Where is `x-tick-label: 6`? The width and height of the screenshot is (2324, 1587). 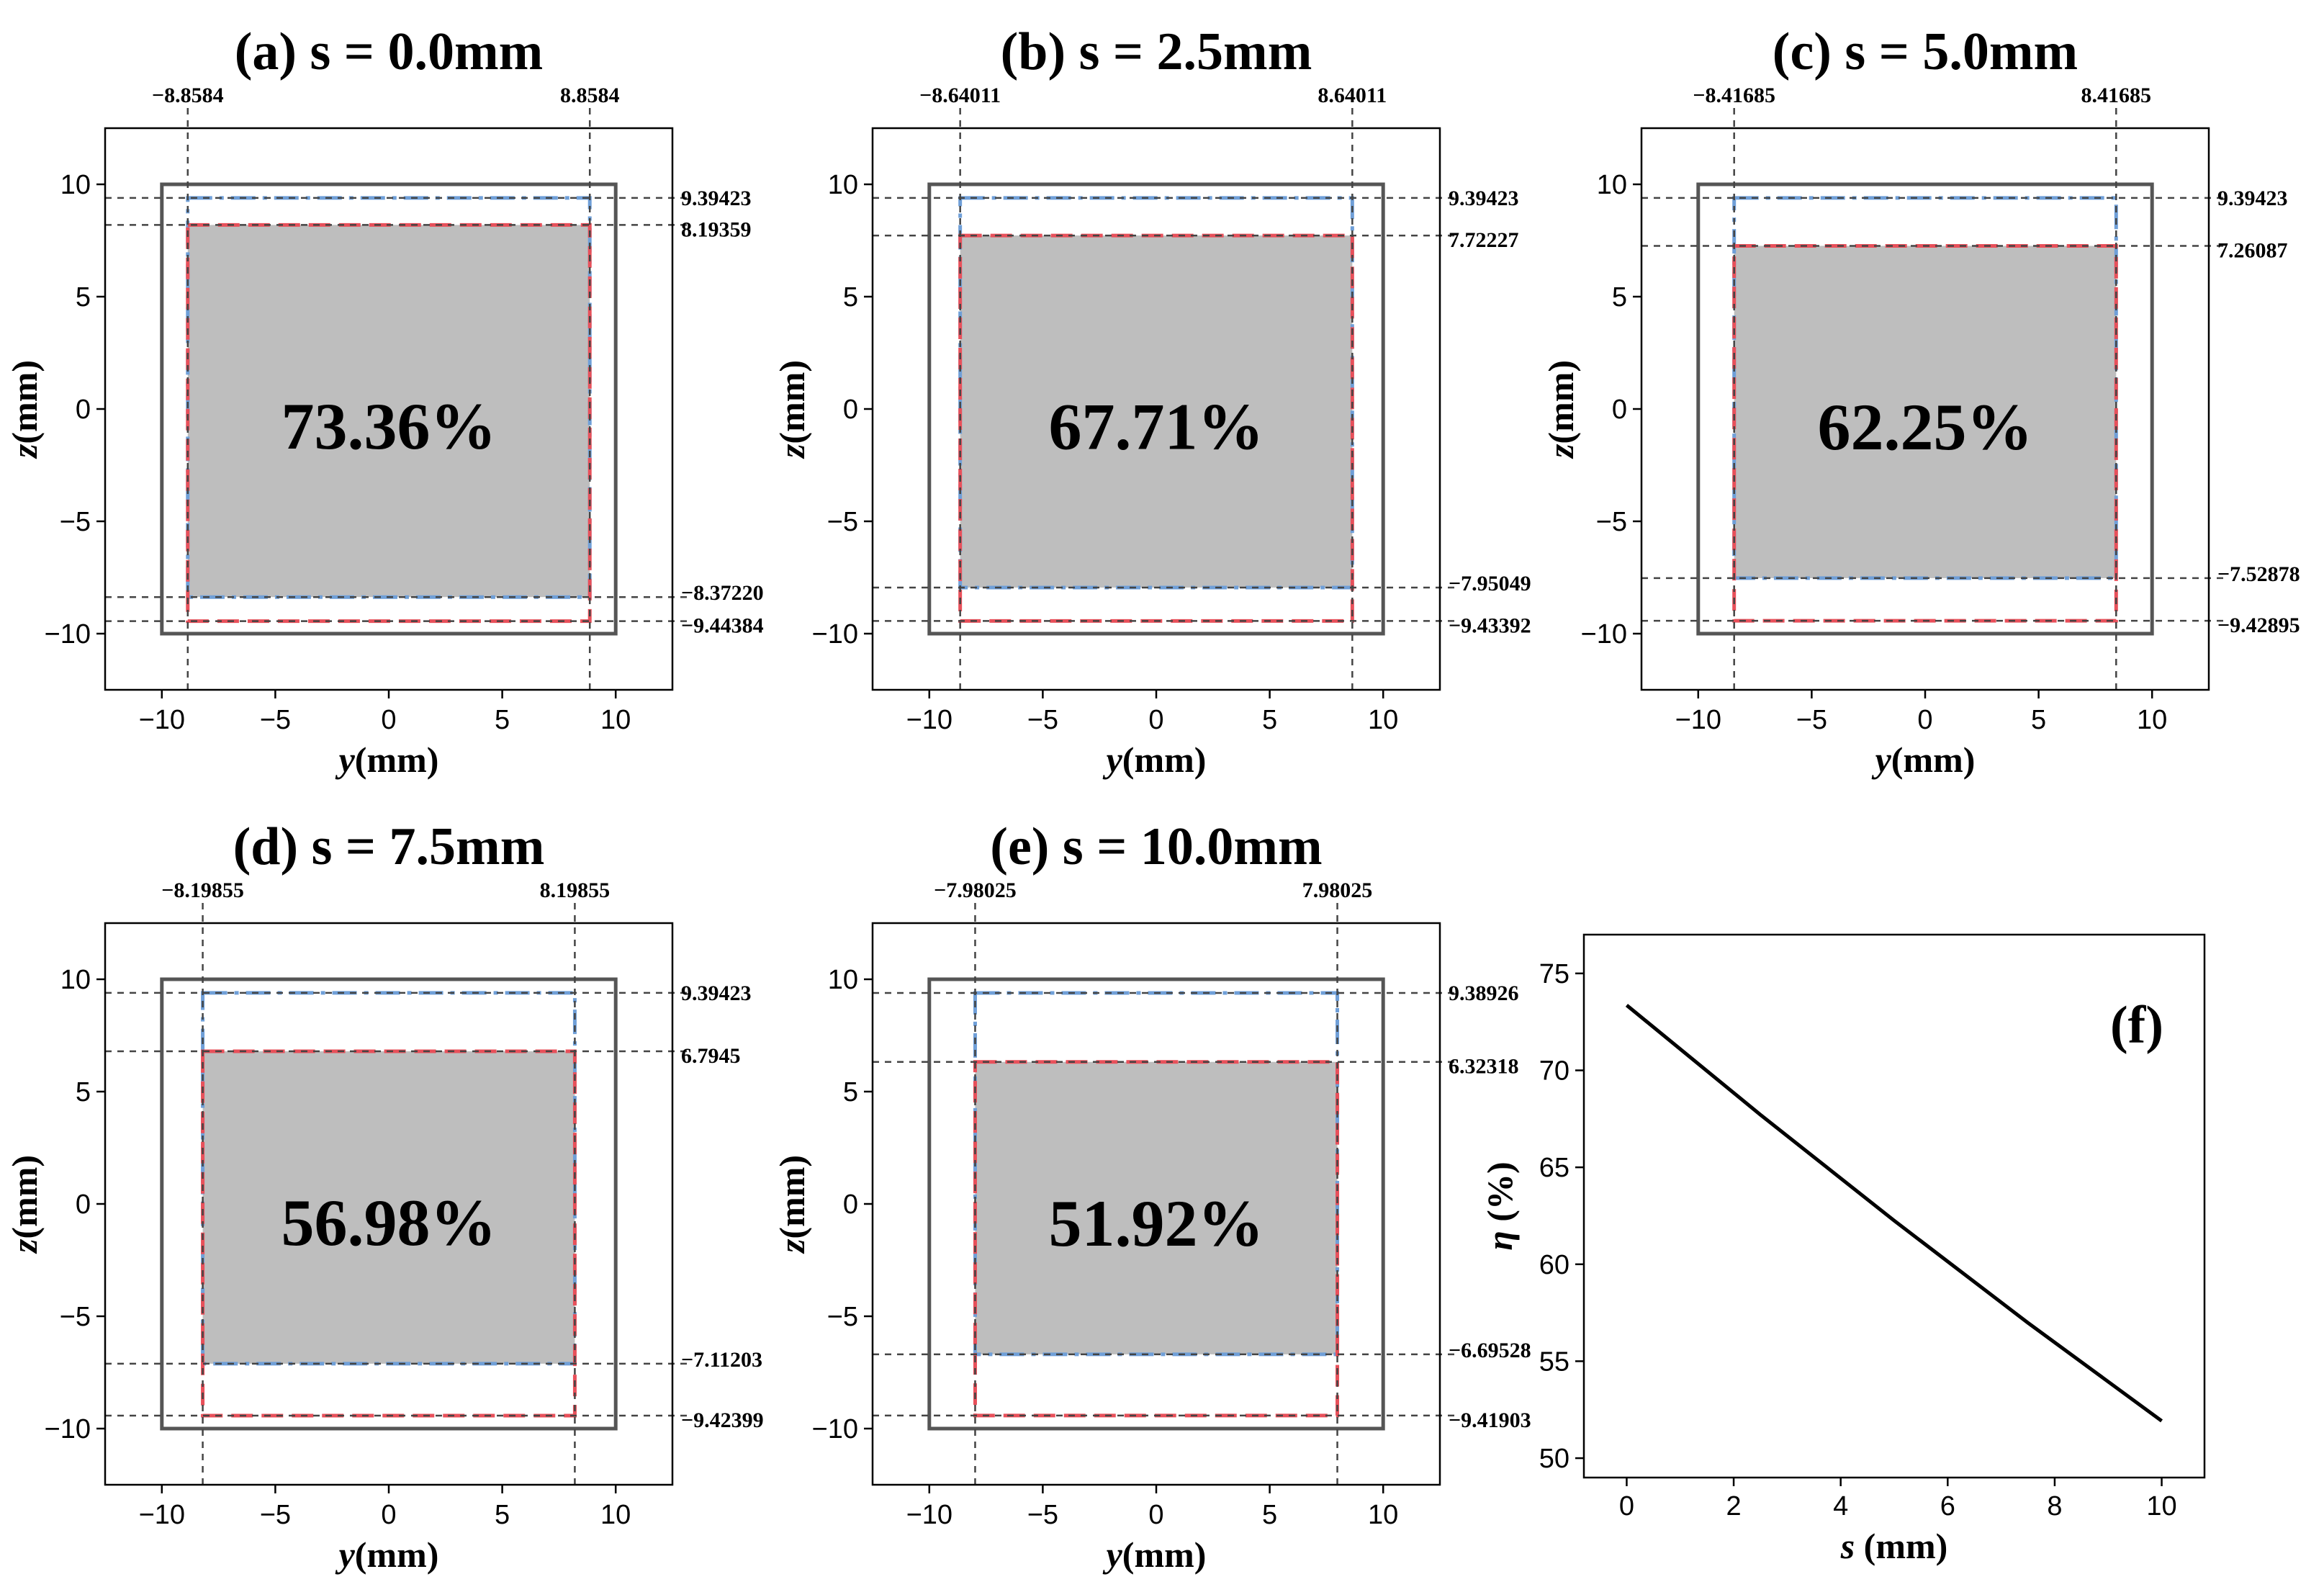
x-tick-label: 6 is located at coordinates (1947, 1506).